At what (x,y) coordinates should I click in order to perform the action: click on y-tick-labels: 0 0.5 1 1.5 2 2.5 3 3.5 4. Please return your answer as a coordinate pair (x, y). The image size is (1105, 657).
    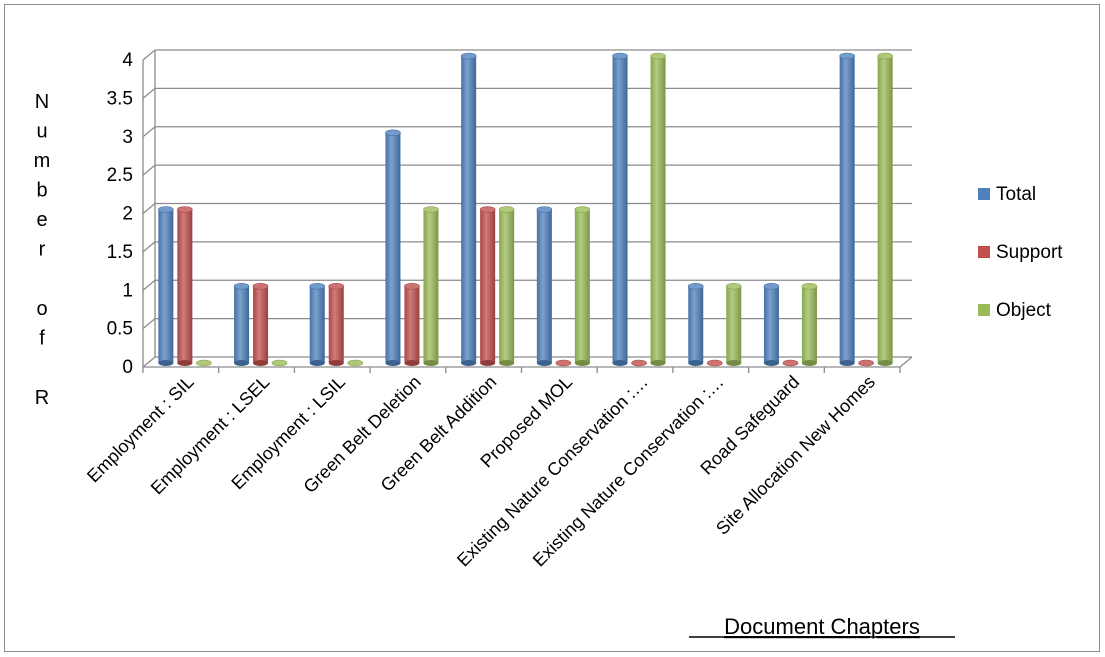
    Looking at the image, I should click on (120, 214).